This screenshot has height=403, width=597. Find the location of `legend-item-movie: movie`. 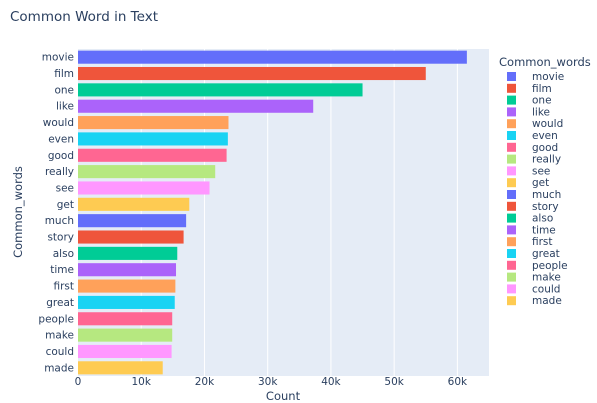

legend-item-movie: movie is located at coordinates (535, 77).